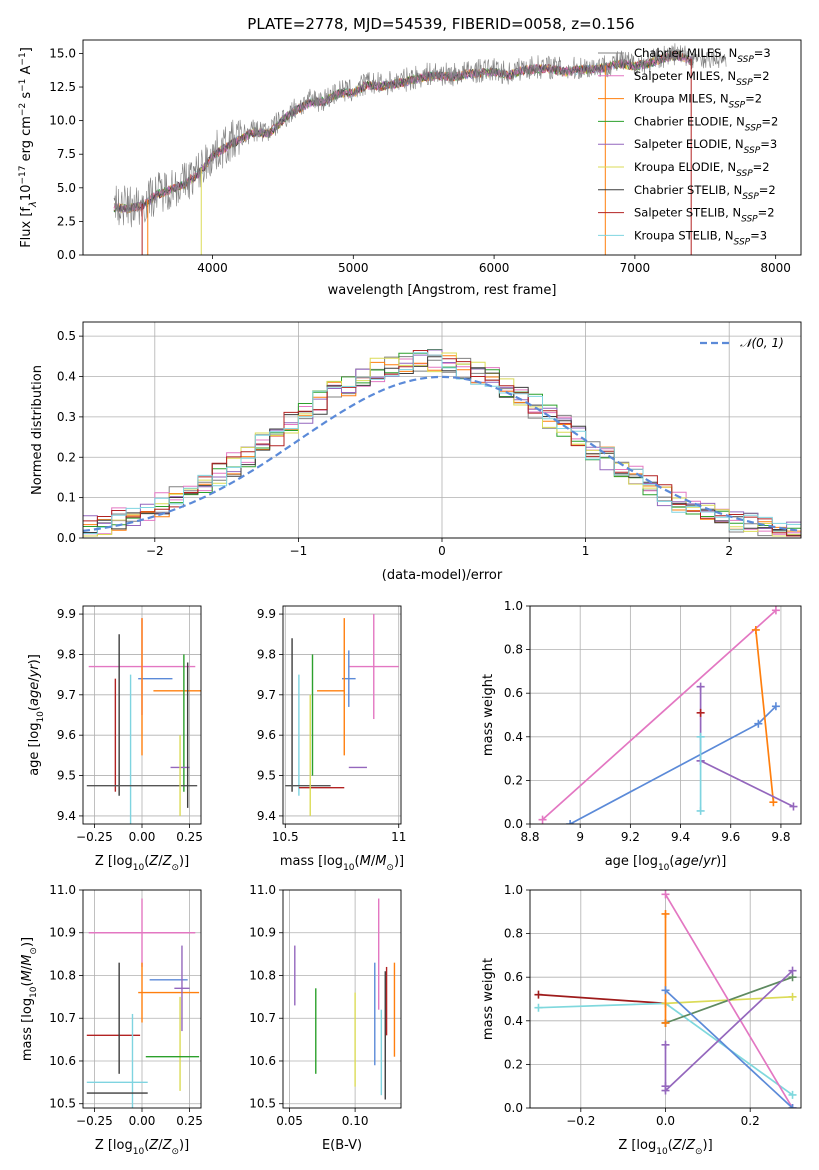  Describe the element at coordinates (37, 430) in the screenshot. I see `y-axis-label: Normed distribution` at that location.